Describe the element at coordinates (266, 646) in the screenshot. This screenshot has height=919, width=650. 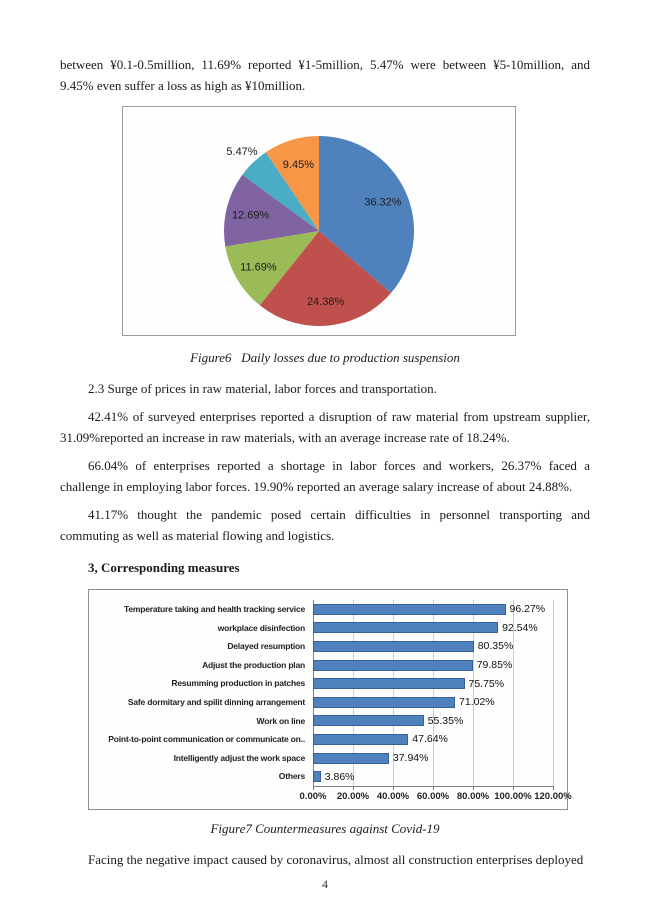
I see `category-label: Delayed resumption` at that location.